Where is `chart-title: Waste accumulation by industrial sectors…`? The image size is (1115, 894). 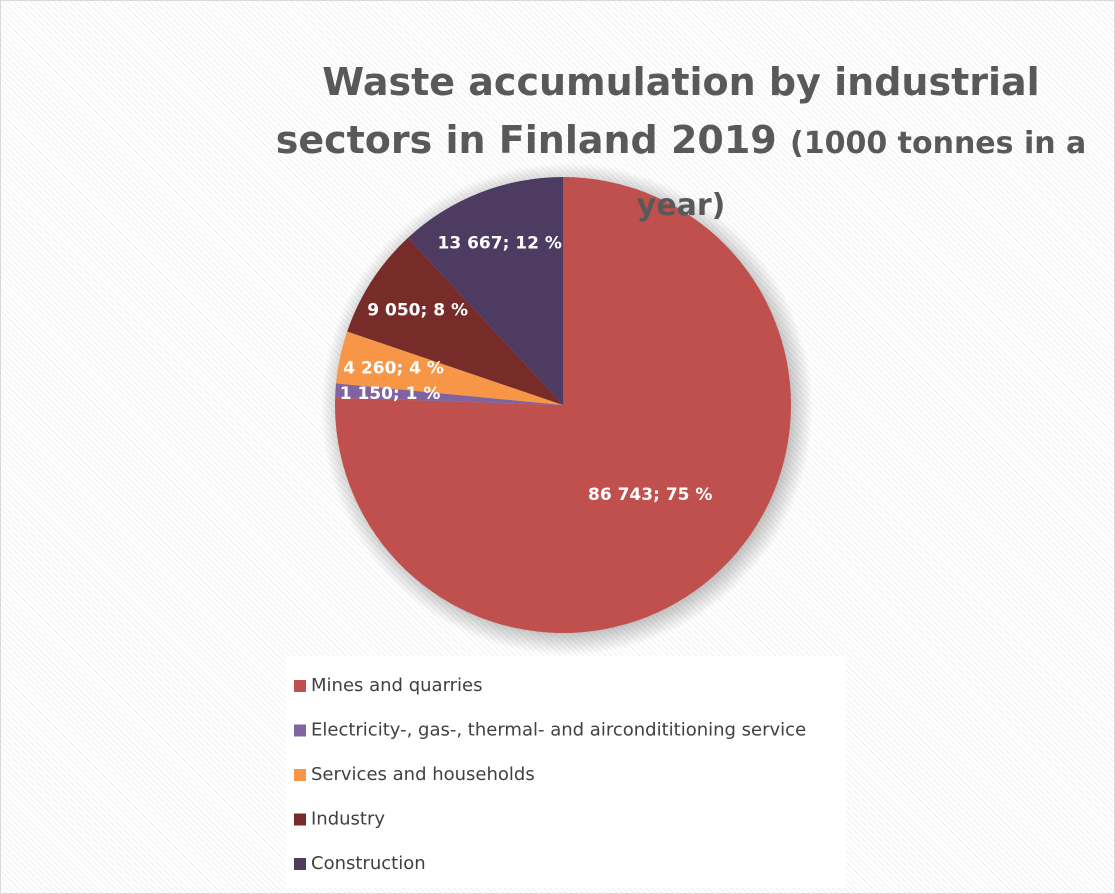
chart-title: Waste accumulation by industrial sectors… is located at coordinates (681, 144).